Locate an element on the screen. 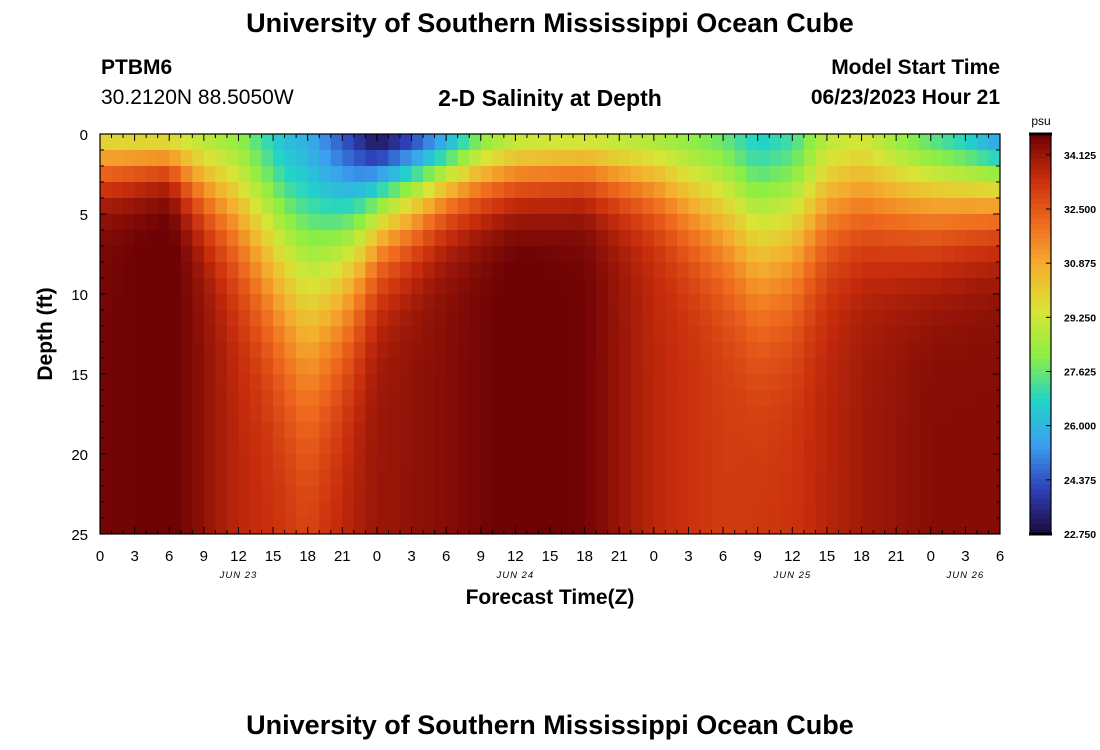 This screenshot has width=1100, height=750. x-tick-label: 12 is located at coordinates (792, 556).